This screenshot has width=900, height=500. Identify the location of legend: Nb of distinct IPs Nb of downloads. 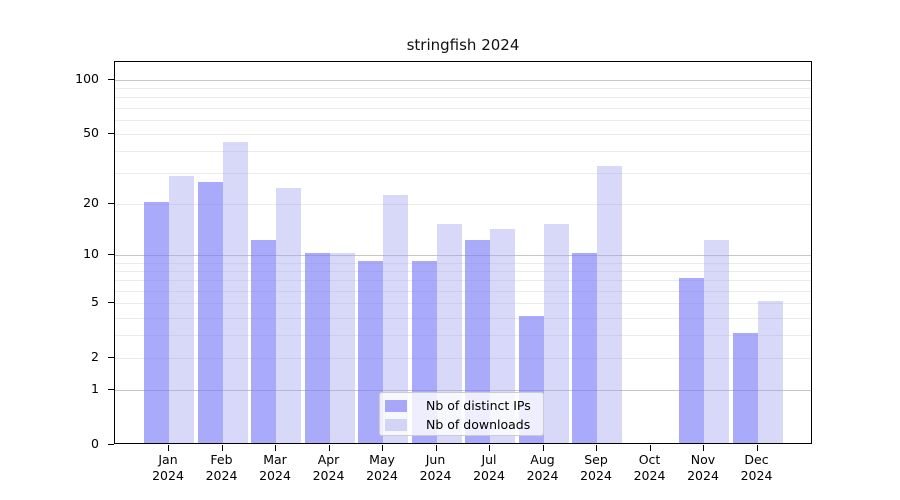
(461, 414).